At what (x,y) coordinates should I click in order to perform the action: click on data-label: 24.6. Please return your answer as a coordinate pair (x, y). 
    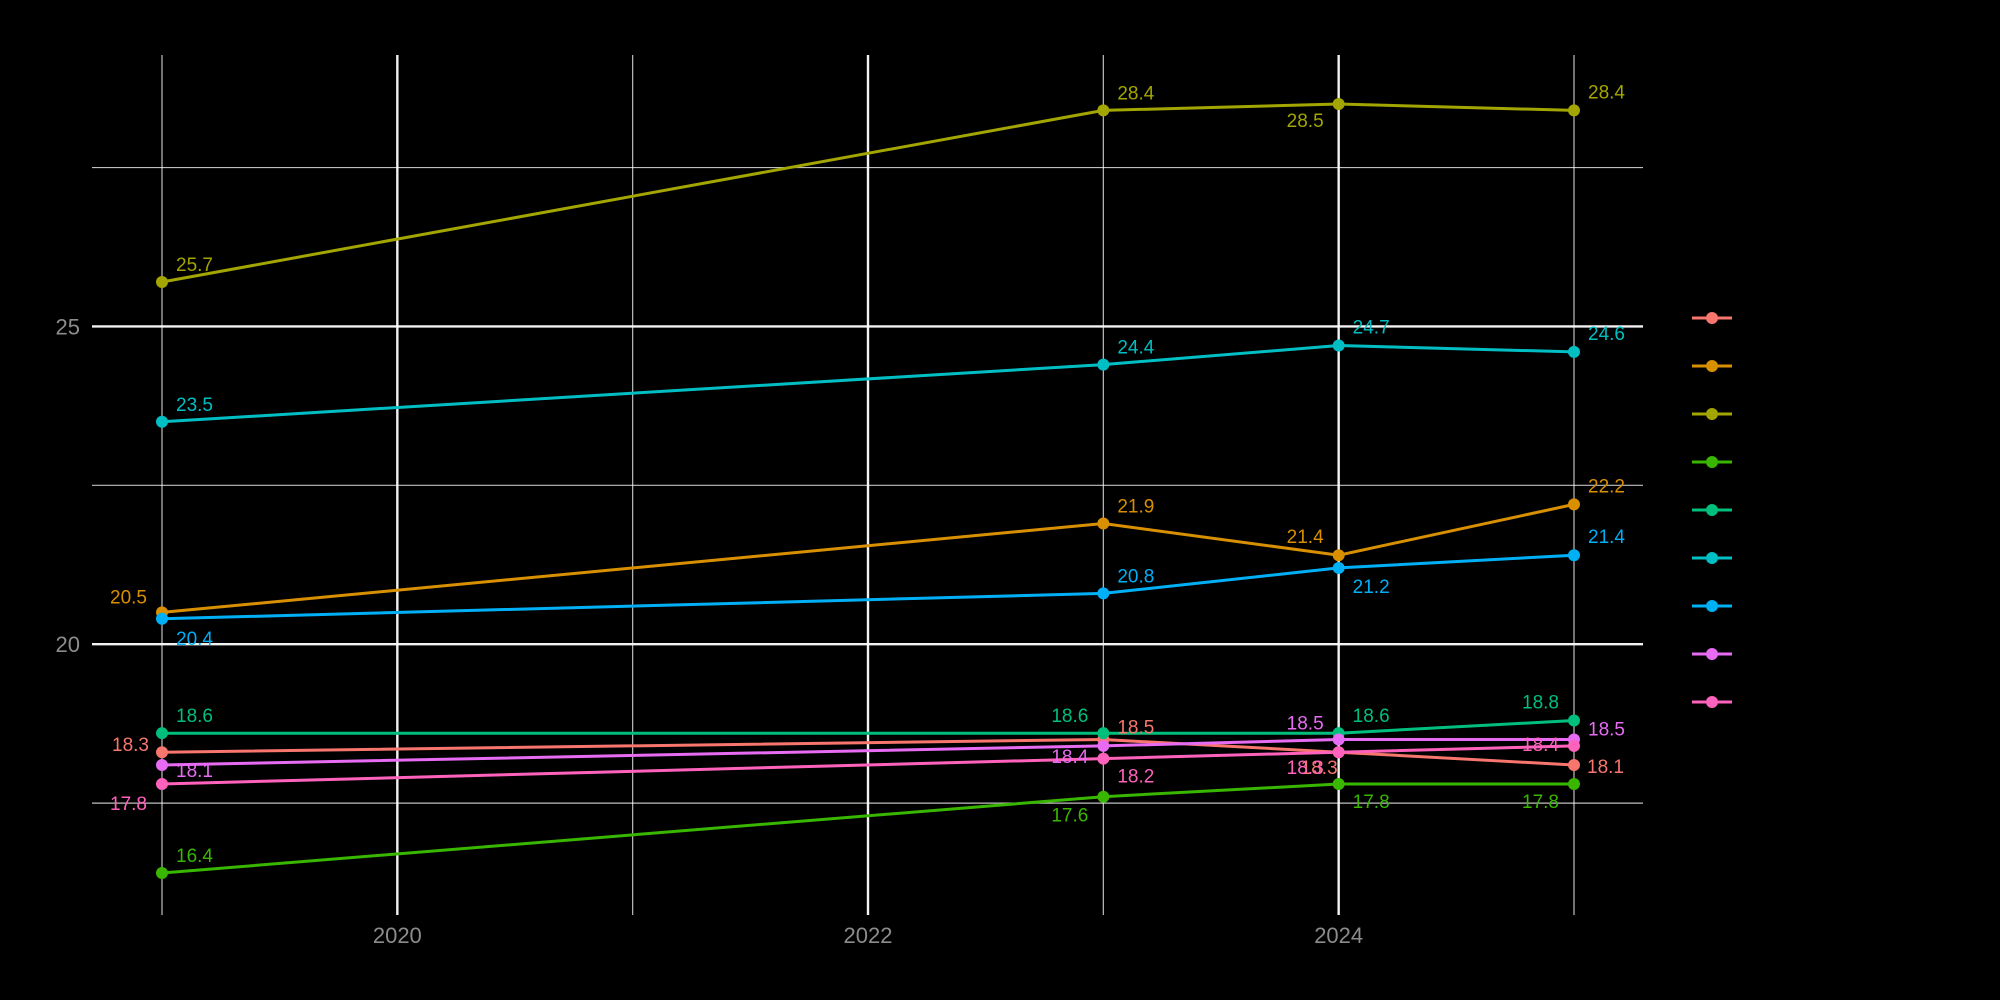
    Looking at the image, I should click on (1606, 334).